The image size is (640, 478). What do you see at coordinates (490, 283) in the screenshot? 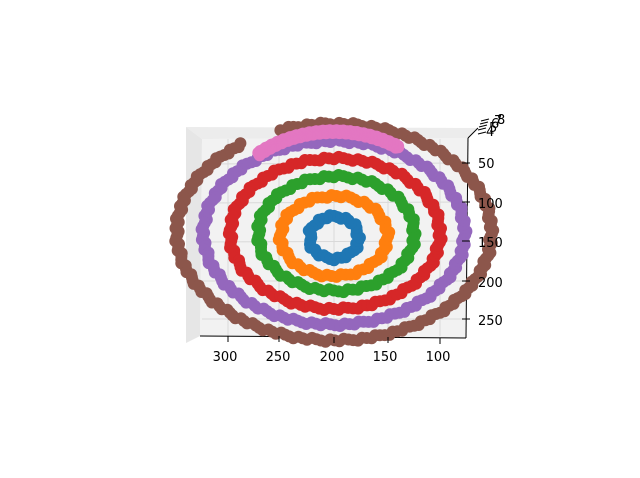
I see `y-tick-label: 200` at bounding box center [490, 283].